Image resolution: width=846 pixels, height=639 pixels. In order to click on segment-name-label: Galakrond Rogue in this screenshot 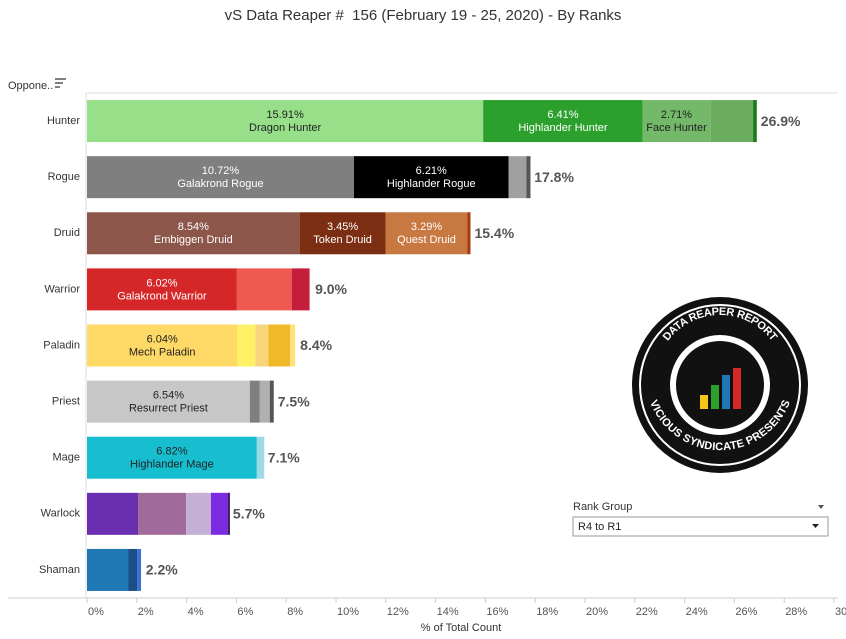, I will do `click(220, 184)`.